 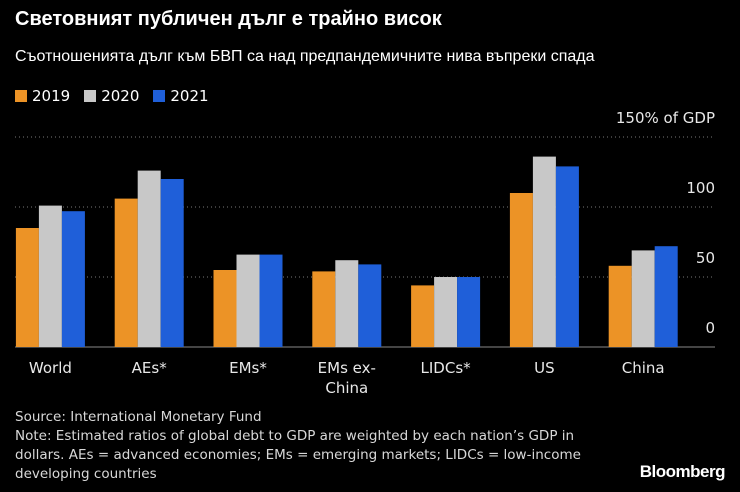 What do you see at coordinates (120, 96) in the screenshot?
I see `legend-label: 2020` at bounding box center [120, 96].